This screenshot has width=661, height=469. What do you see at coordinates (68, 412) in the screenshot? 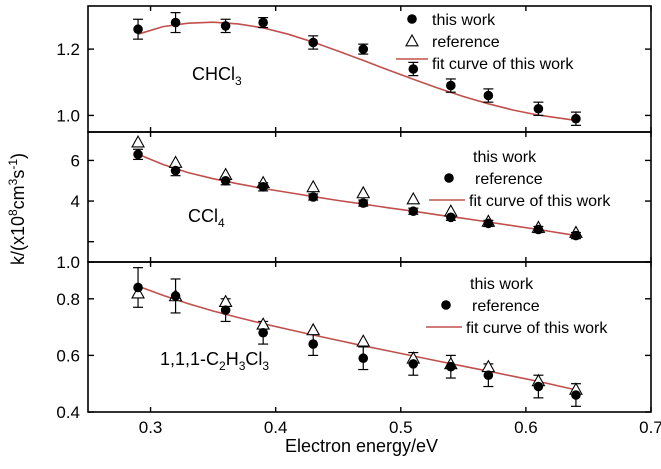
I see `y-tick-label: 0.4` at bounding box center [68, 412].